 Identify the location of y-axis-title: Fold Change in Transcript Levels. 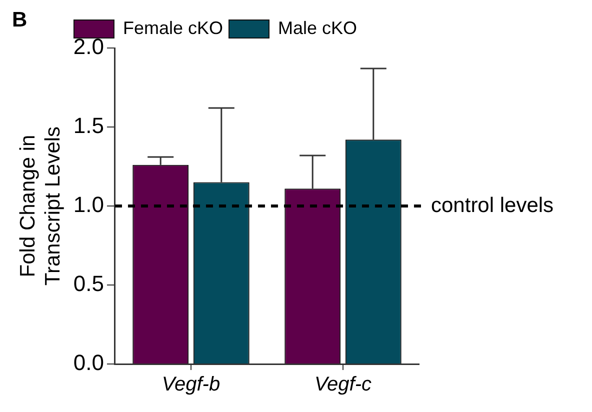
(40, 206).